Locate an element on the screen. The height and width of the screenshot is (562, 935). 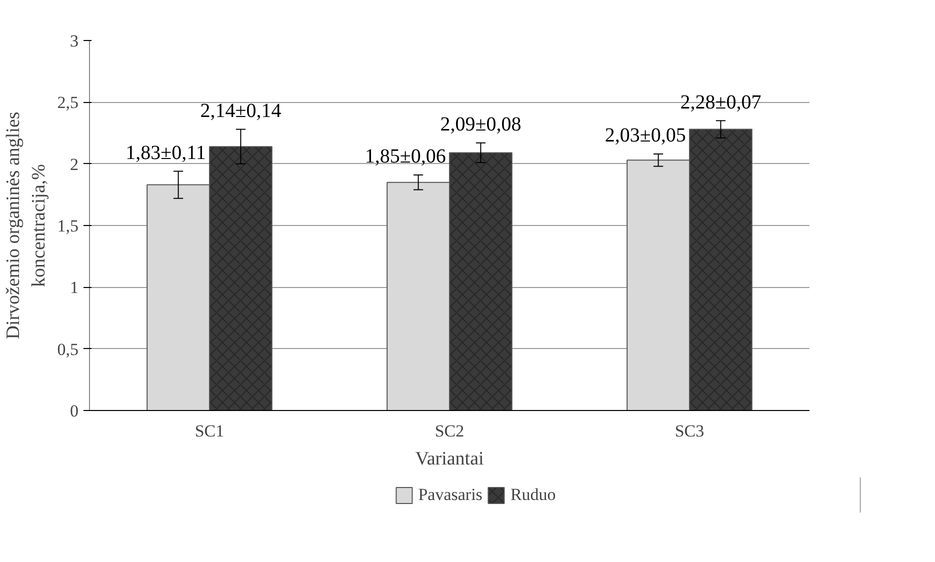
y-tick-label: 0 is located at coordinates (74, 411).